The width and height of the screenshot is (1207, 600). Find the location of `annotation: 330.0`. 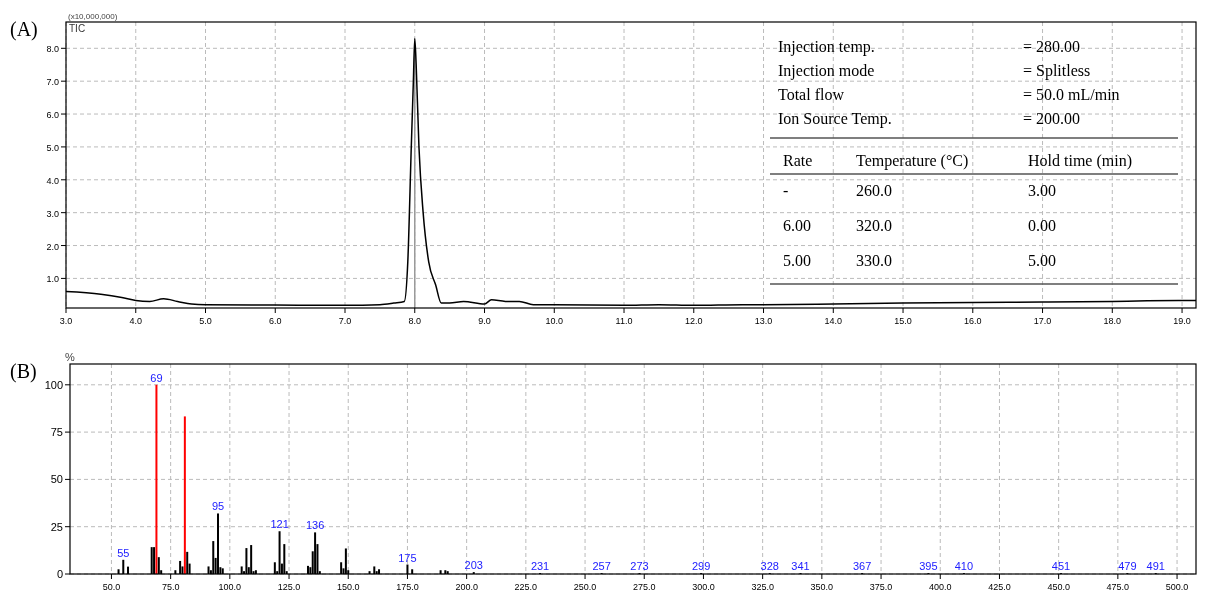

annotation: 330.0 is located at coordinates (874, 260).